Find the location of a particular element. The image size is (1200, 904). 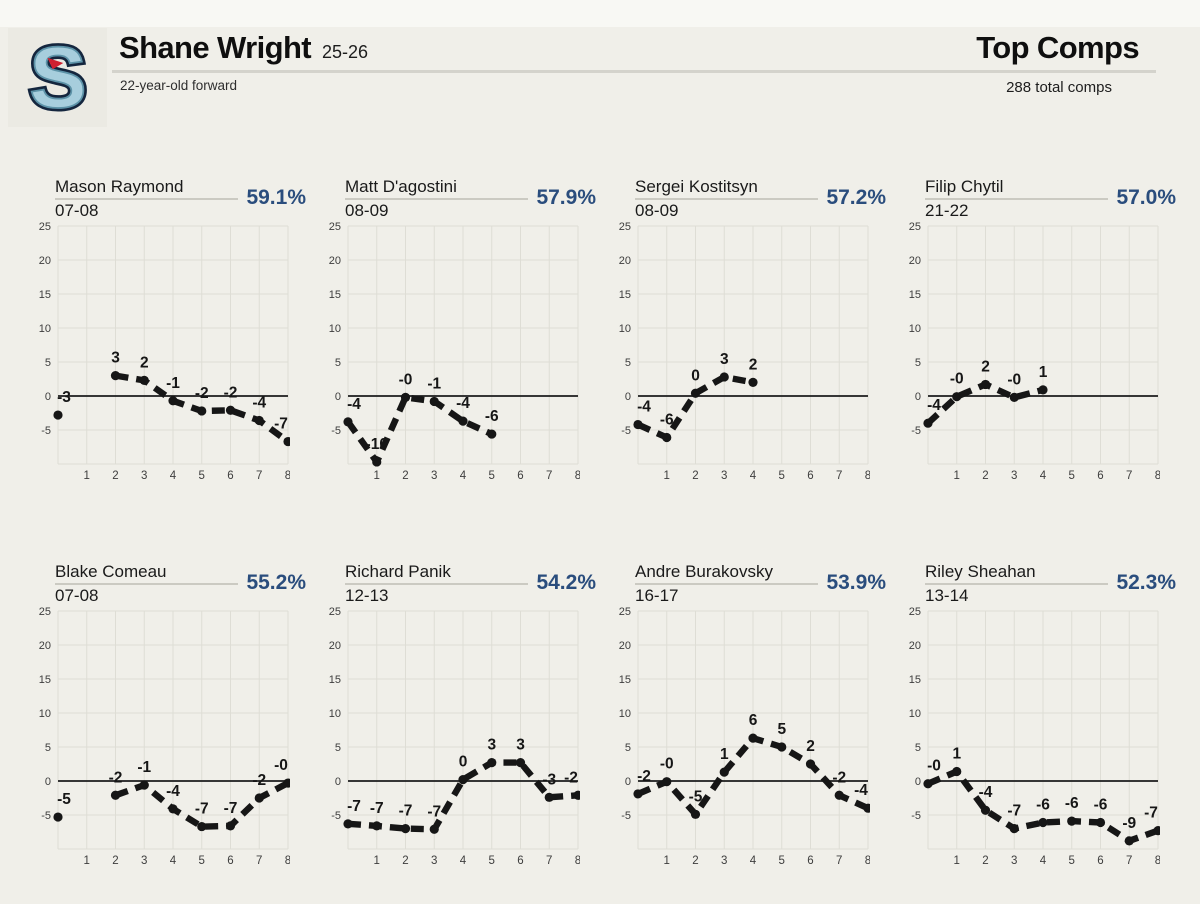

comp-line-chart: 25 20 15 10 5 0 -5 1 2 3 4 5 6 7 8 -0 1 -4 -7 -6 -6 -6 -9 -7 is located at coordinates (1034, 736).